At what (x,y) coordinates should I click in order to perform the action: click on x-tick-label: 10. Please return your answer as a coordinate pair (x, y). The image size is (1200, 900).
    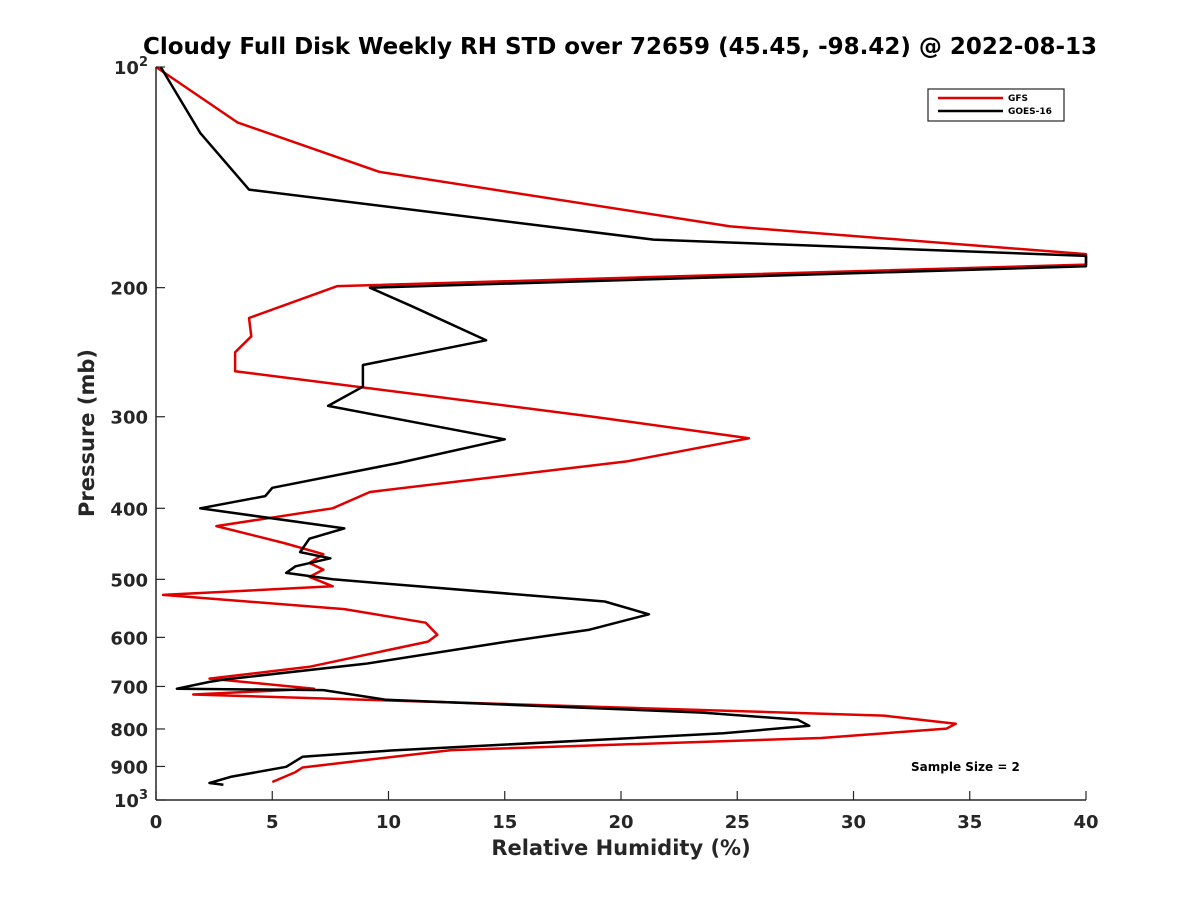
    Looking at the image, I should click on (388, 822).